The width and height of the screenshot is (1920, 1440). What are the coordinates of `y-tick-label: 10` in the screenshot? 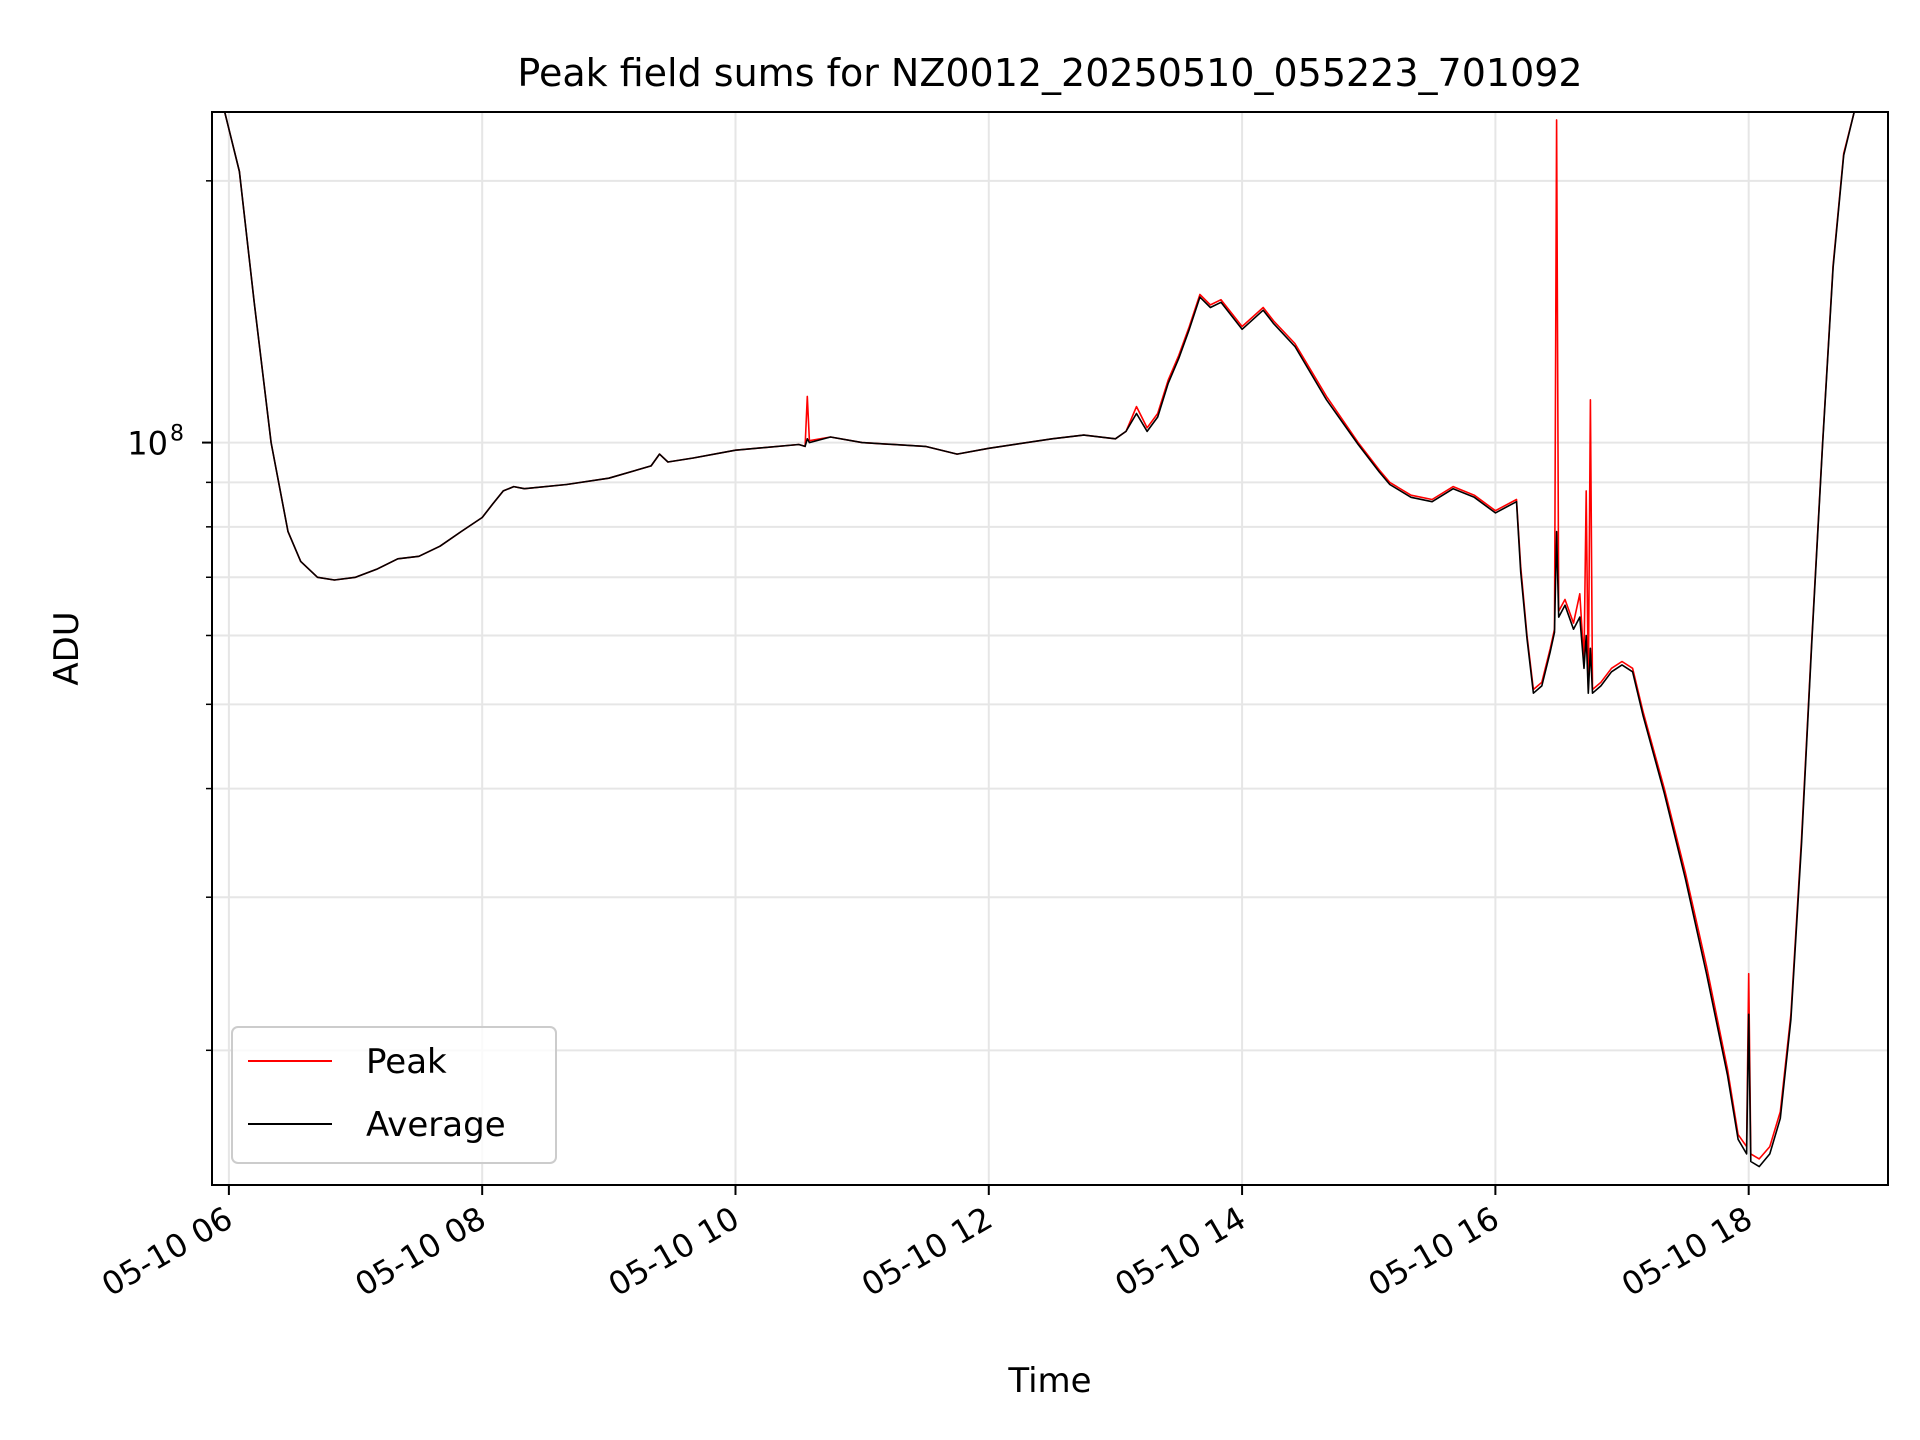 It's located at (147, 444).